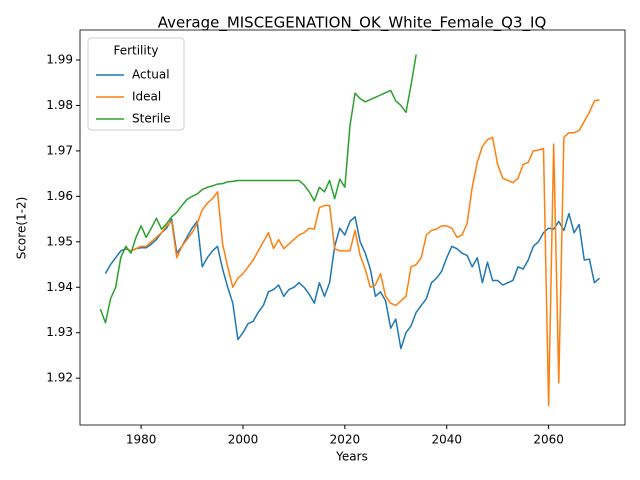 The height and width of the screenshot is (480, 640). What do you see at coordinates (151, 119) in the screenshot?
I see `legend-label: Sterile` at bounding box center [151, 119].